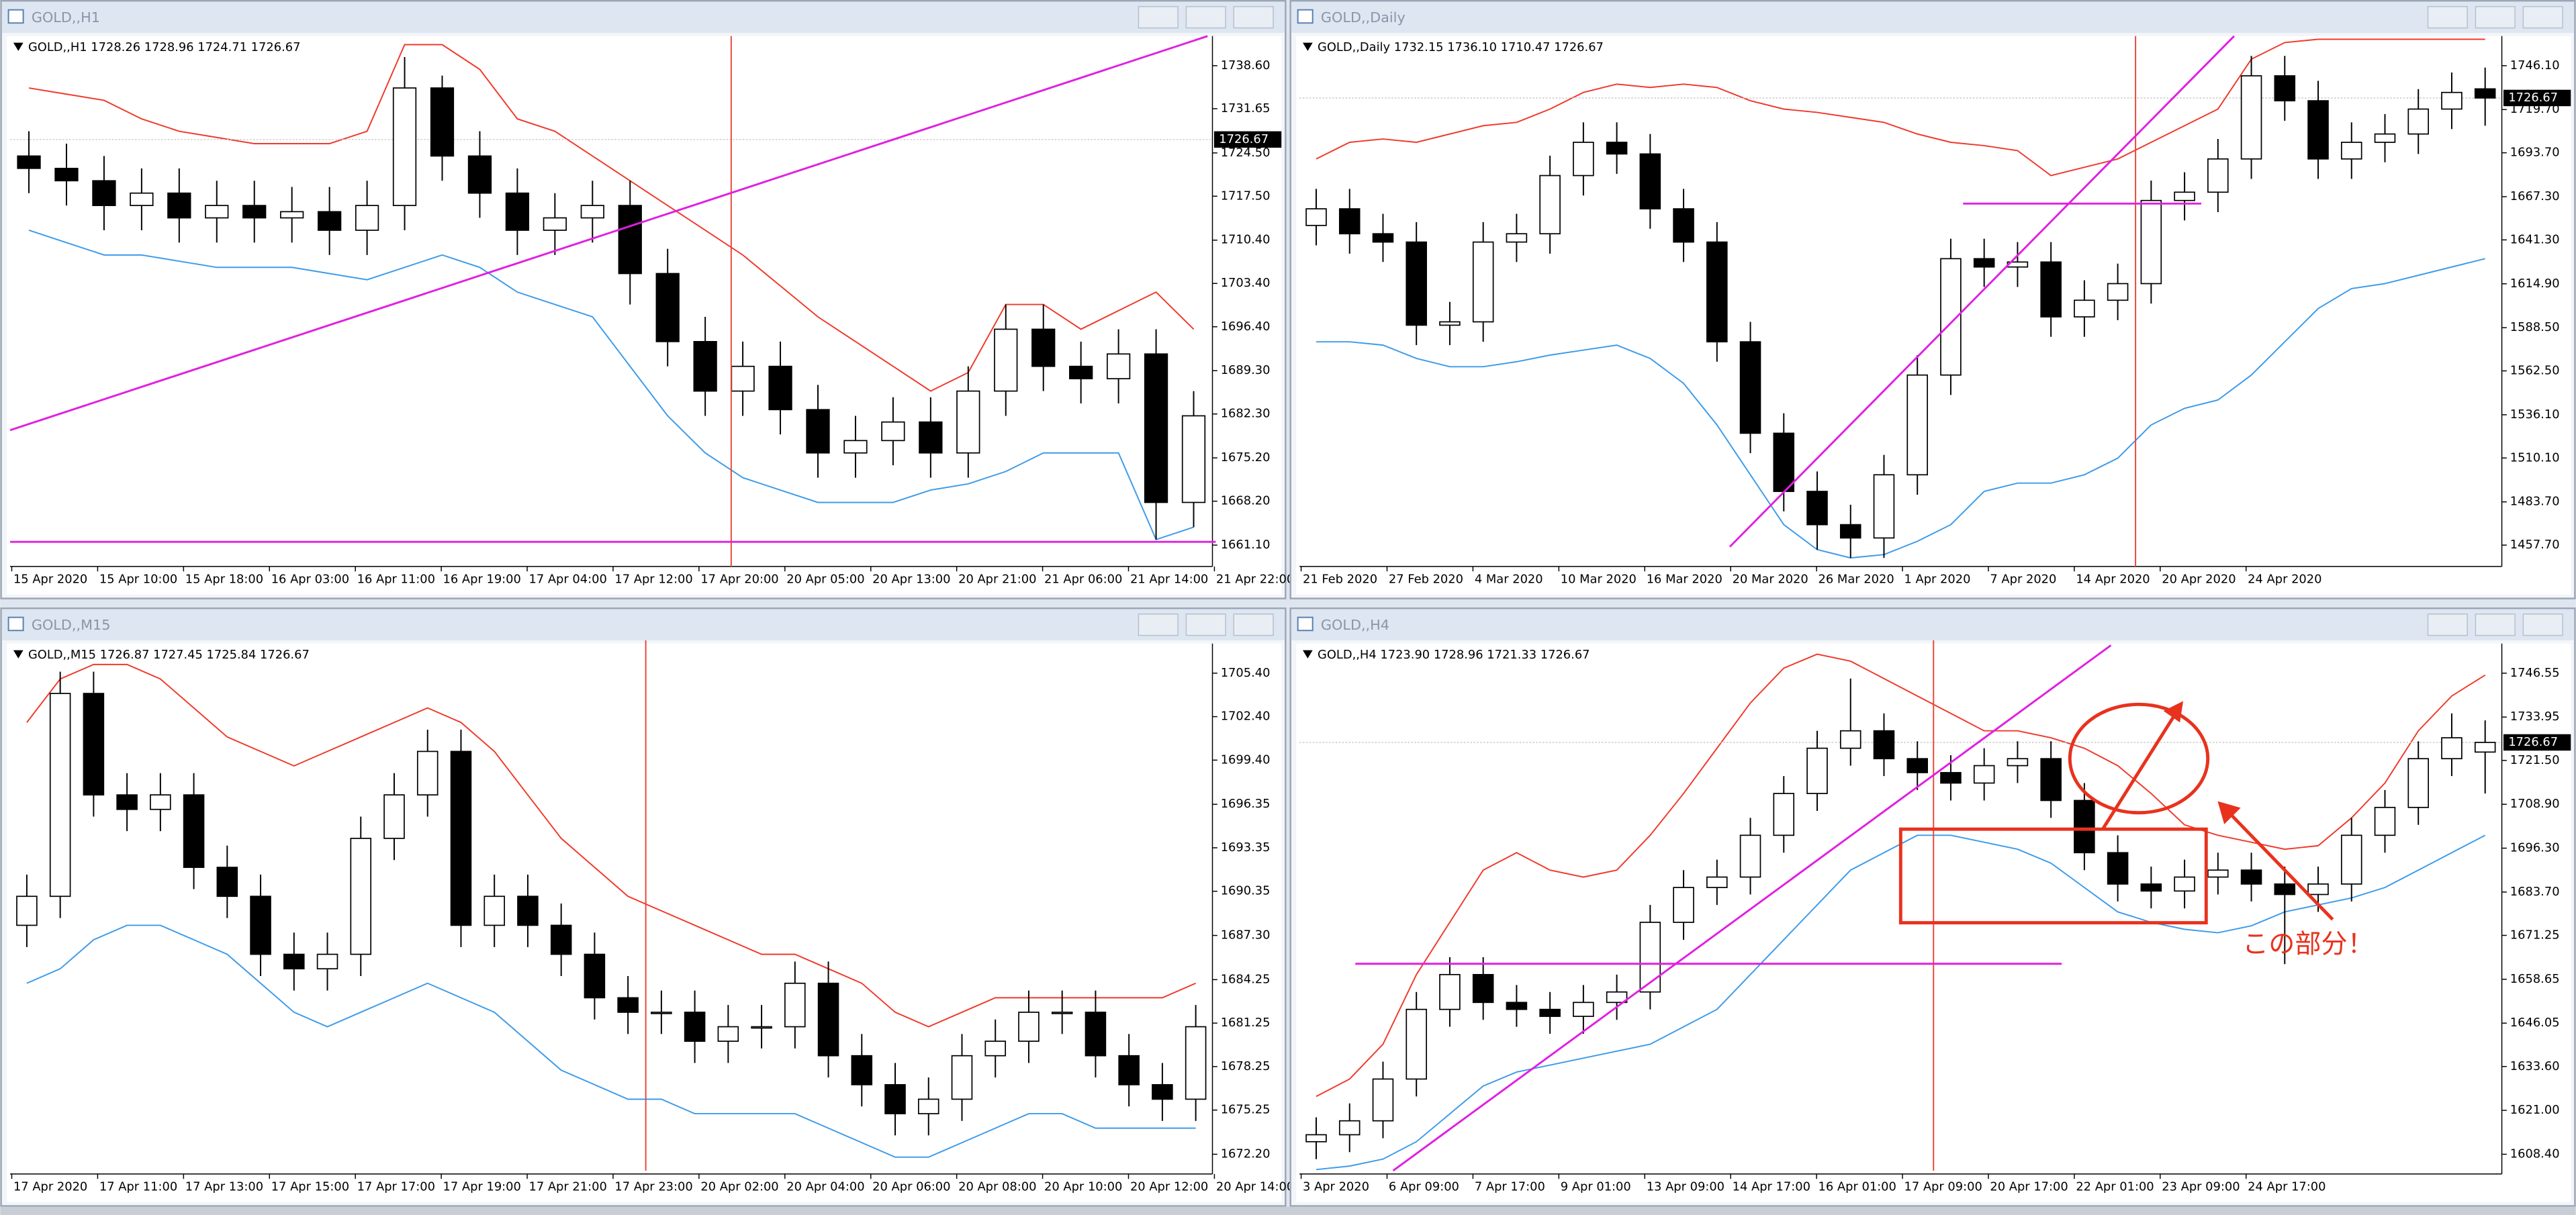 Image resolution: width=2576 pixels, height=1215 pixels. Describe the element at coordinates (224, 1187) in the screenshot. I see `x-tick-label: 17 Apr 13:00` at that location.